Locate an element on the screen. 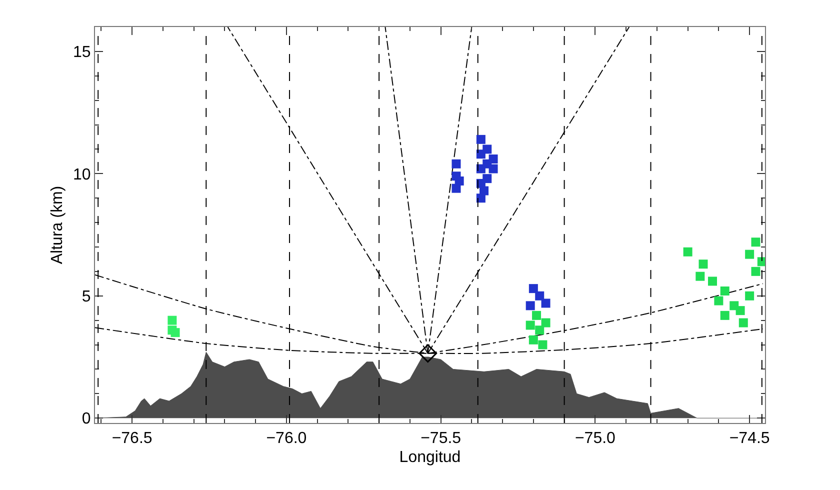  x-tick-label: −75.0 is located at coordinates (595, 439).